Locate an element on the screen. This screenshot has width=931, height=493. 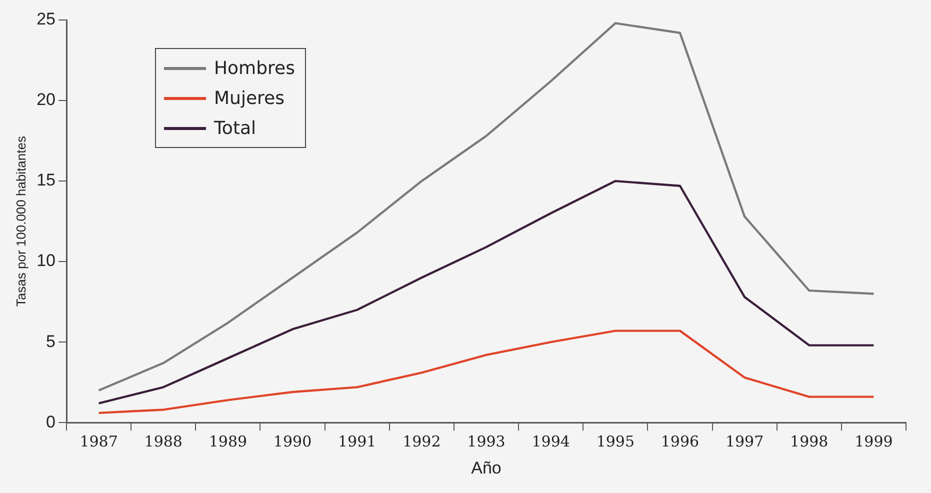
x-tick-label: 1998 is located at coordinates (809, 441).